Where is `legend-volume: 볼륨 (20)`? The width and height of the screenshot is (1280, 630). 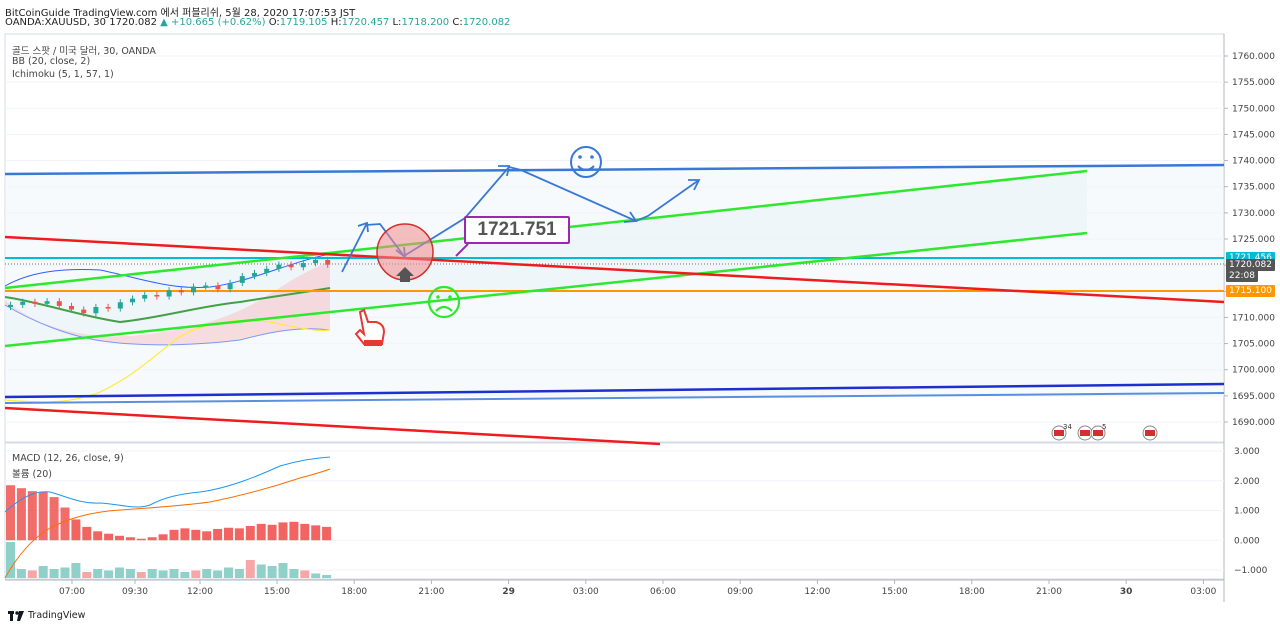
legend-volume: 볼륨 (20) is located at coordinates (32, 474).